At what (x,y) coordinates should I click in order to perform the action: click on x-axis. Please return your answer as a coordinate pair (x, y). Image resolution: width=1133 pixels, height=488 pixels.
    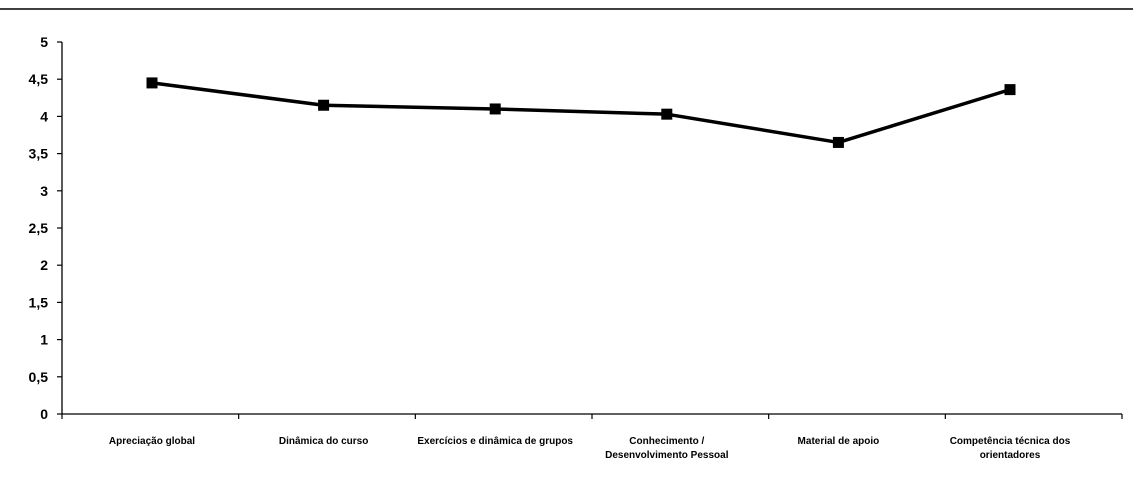
    Looking at the image, I should click on (592, 416).